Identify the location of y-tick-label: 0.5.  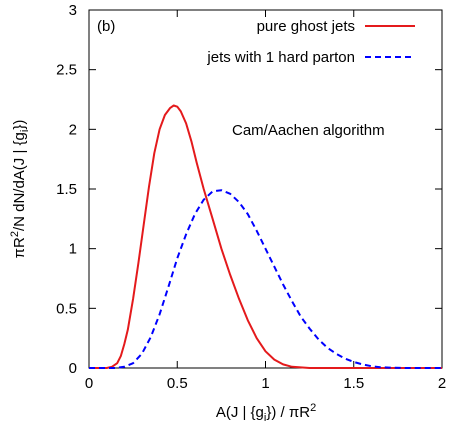
(66, 308).